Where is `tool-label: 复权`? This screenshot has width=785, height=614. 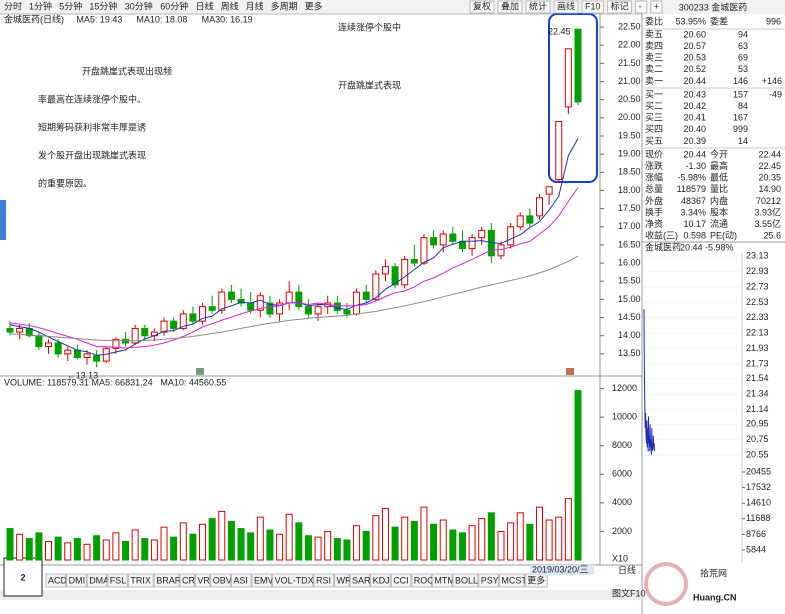
tool-label: 复权 is located at coordinates (482, 5).